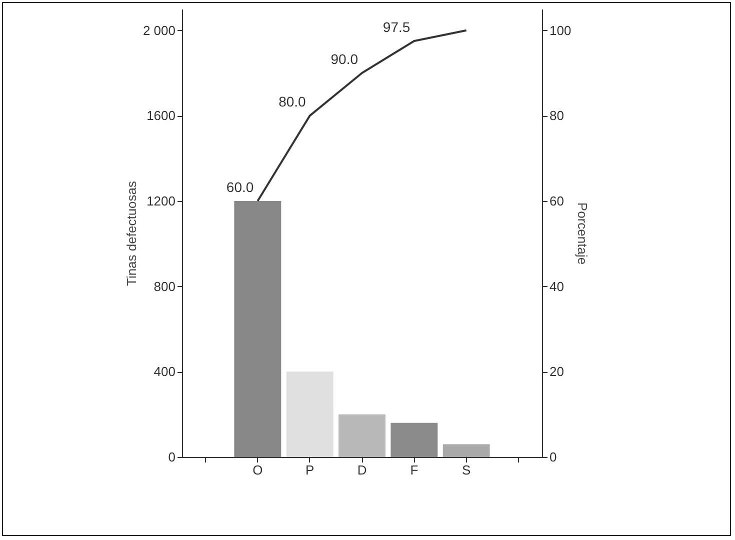  What do you see at coordinates (309, 470) in the screenshot?
I see `x-tick-label: P` at bounding box center [309, 470].